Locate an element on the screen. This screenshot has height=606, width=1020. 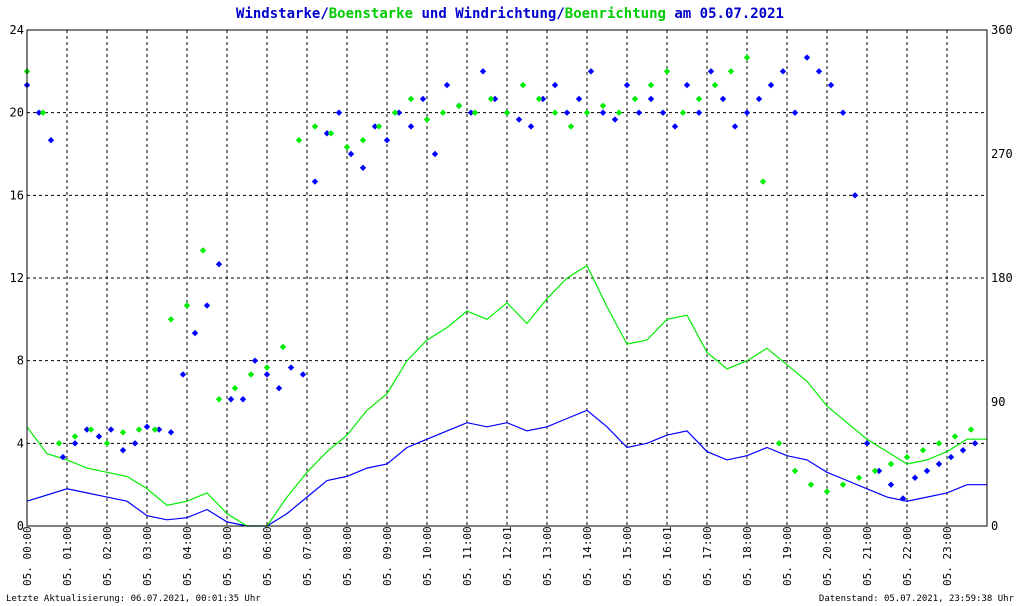
x-tick-label: 05. 23:00 is located at coordinates (947, 556).